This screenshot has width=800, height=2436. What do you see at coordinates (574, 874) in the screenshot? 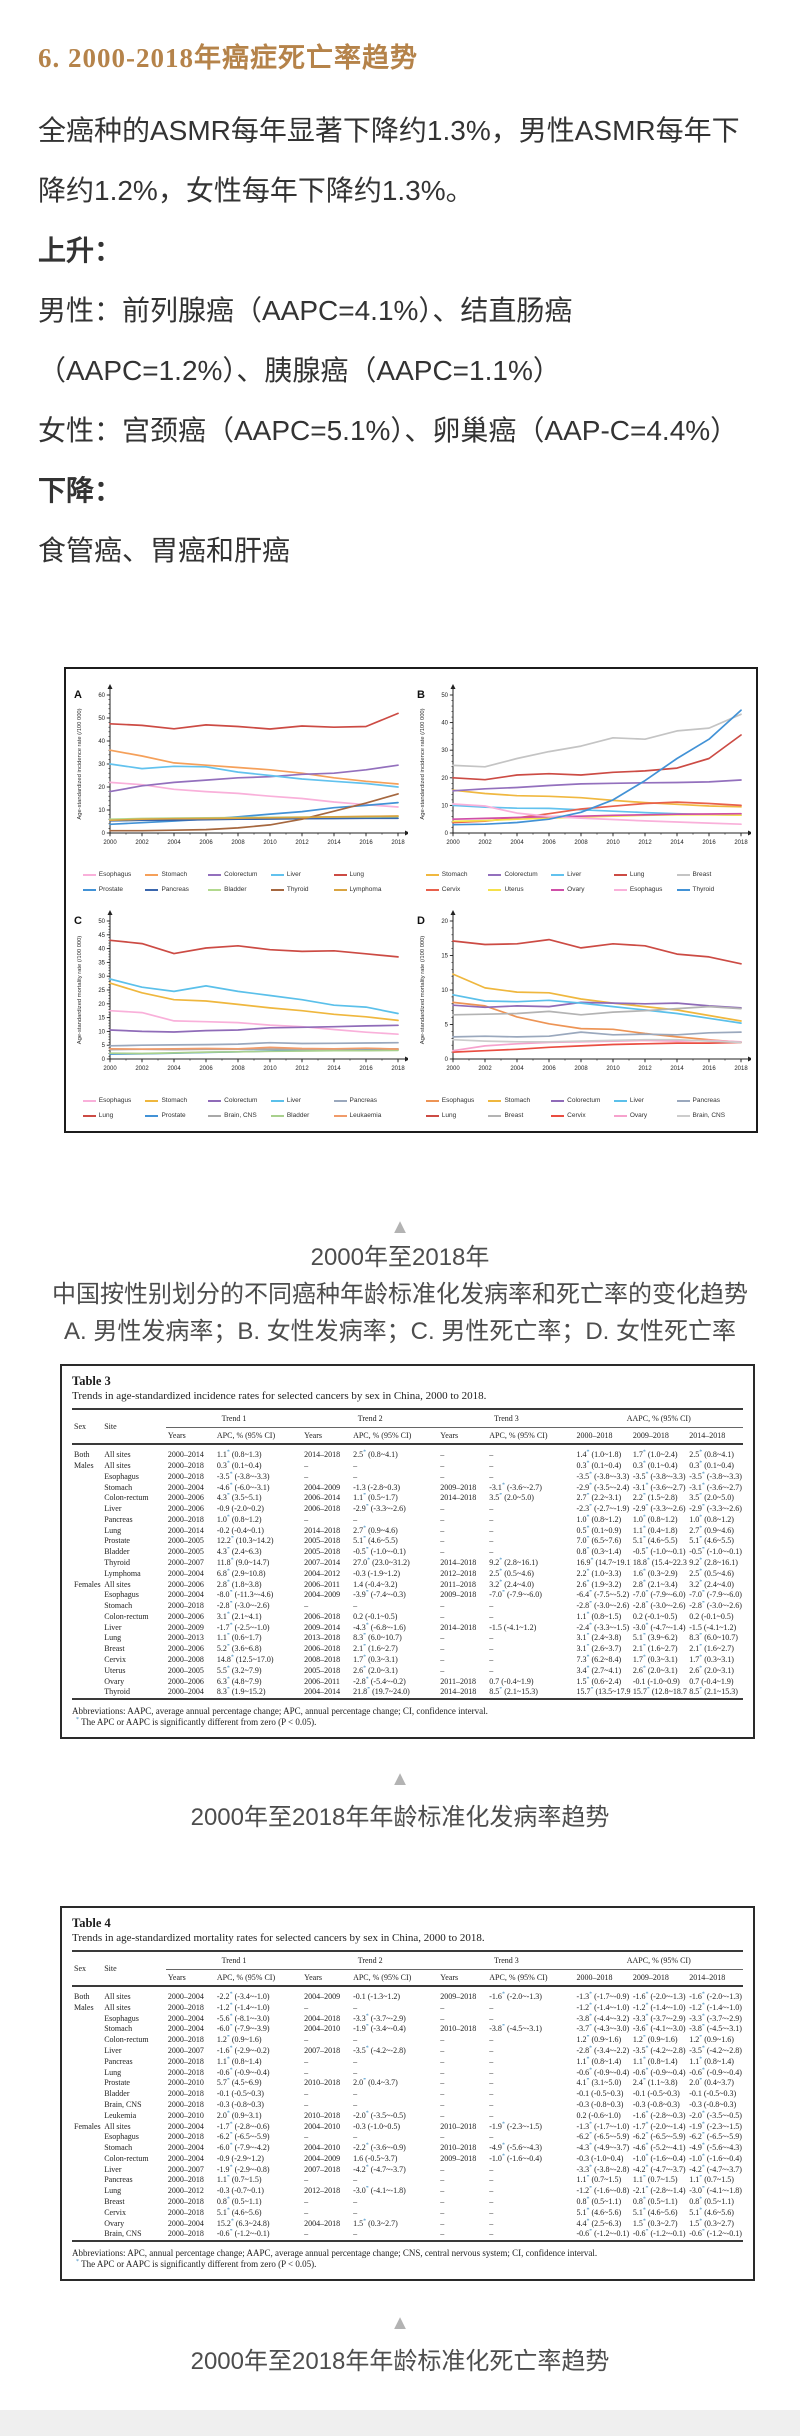
I see `legend-label: Liver` at bounding box center [574, 874].